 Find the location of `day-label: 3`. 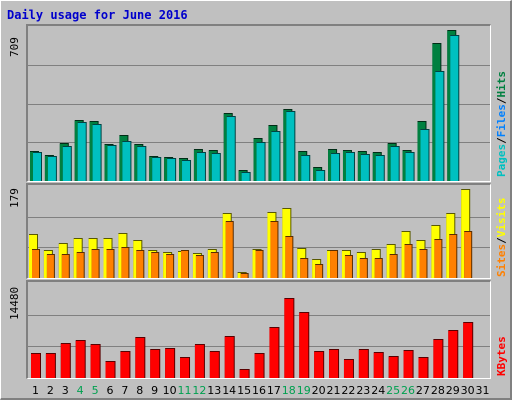

day-label: 3 is located at coordinates (65, 390).